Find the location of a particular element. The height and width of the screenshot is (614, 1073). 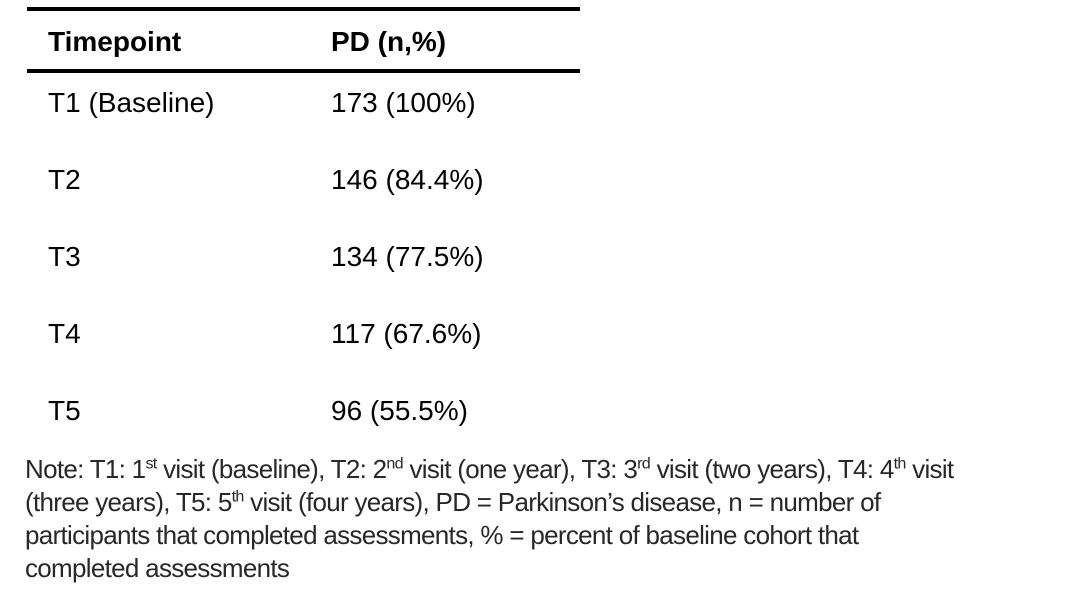

ordinal-superscript: st is located at coordinates (151, 463).